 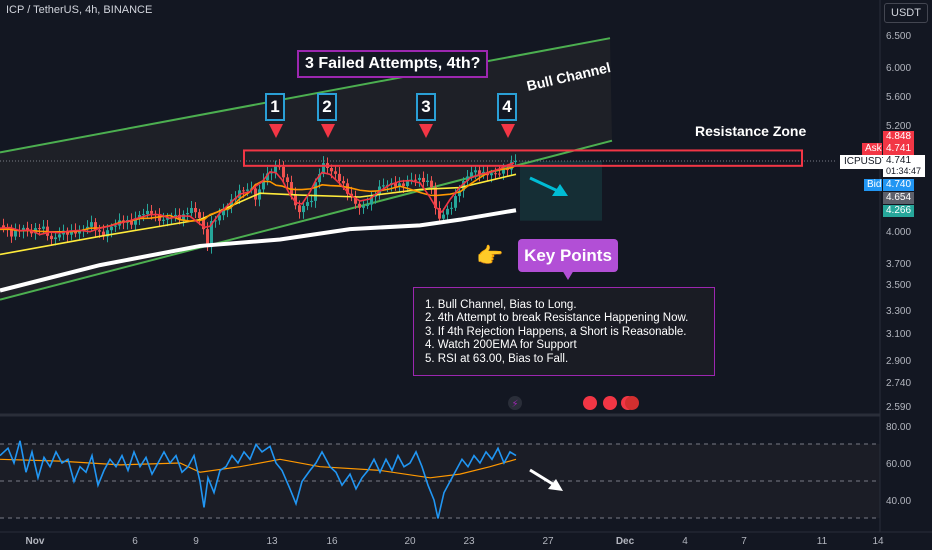 What do you see at coordinates (899, 185) in the screenshot?
I see `bid-price-tag: 4.740` at bounding box center [899, 185].